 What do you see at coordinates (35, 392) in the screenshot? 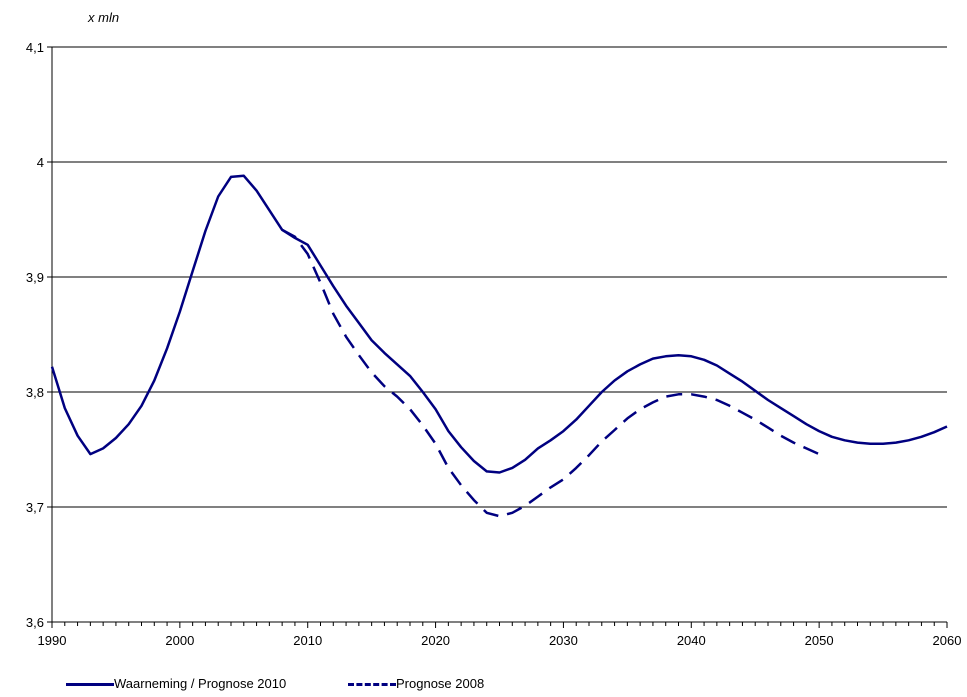
I see `y-tick-label: 3,8` at bounding box center [35, 392].